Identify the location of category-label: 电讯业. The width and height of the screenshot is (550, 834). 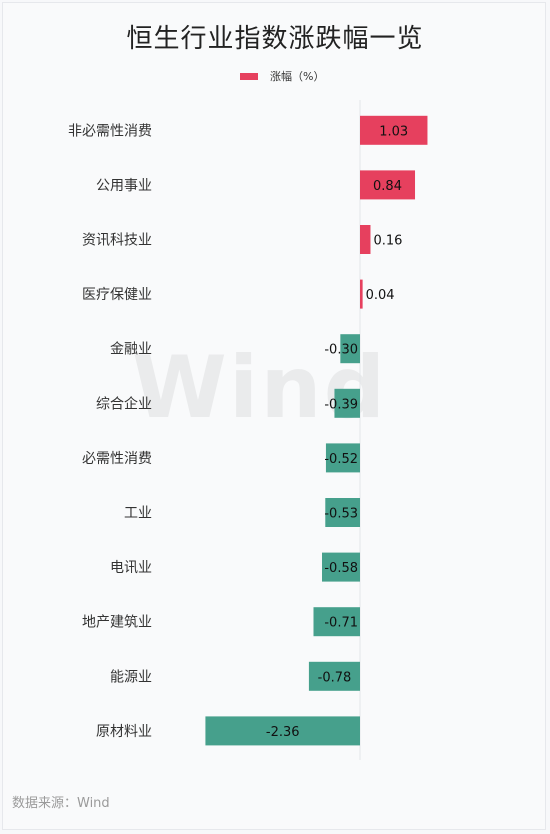
(131, 568).